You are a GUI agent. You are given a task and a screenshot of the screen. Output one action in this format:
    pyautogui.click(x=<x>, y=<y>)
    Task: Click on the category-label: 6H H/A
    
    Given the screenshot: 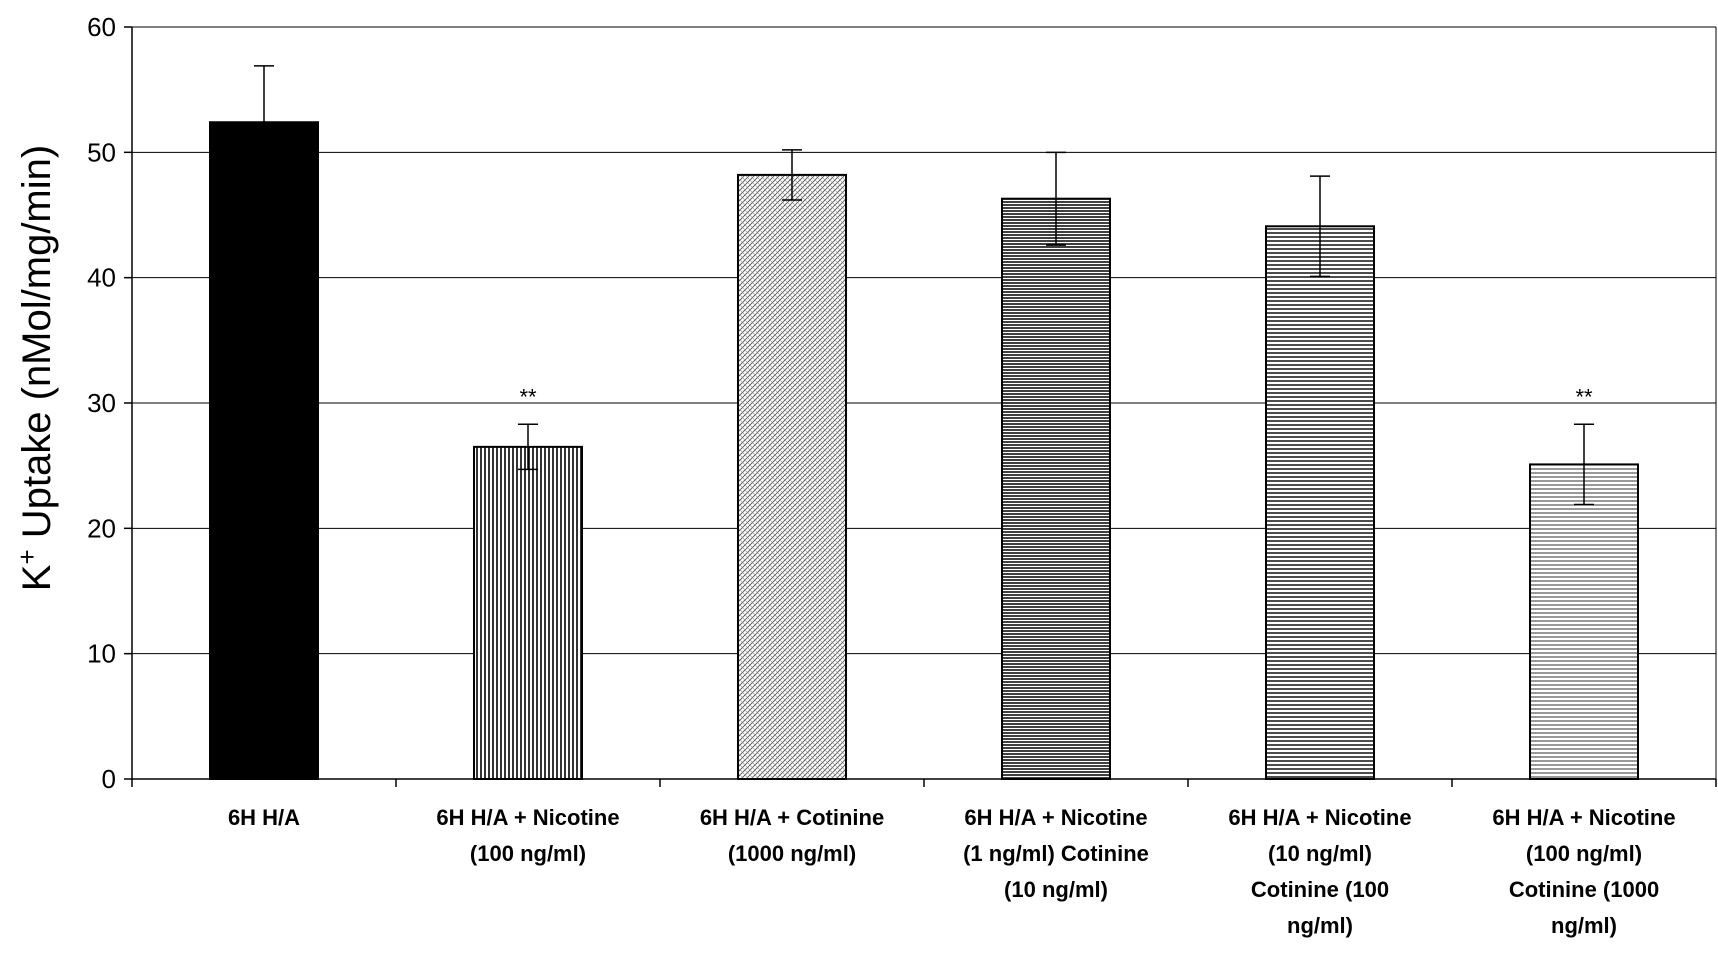 What is the action you would take?
    pyautogui.click(x=264, y=817)
    